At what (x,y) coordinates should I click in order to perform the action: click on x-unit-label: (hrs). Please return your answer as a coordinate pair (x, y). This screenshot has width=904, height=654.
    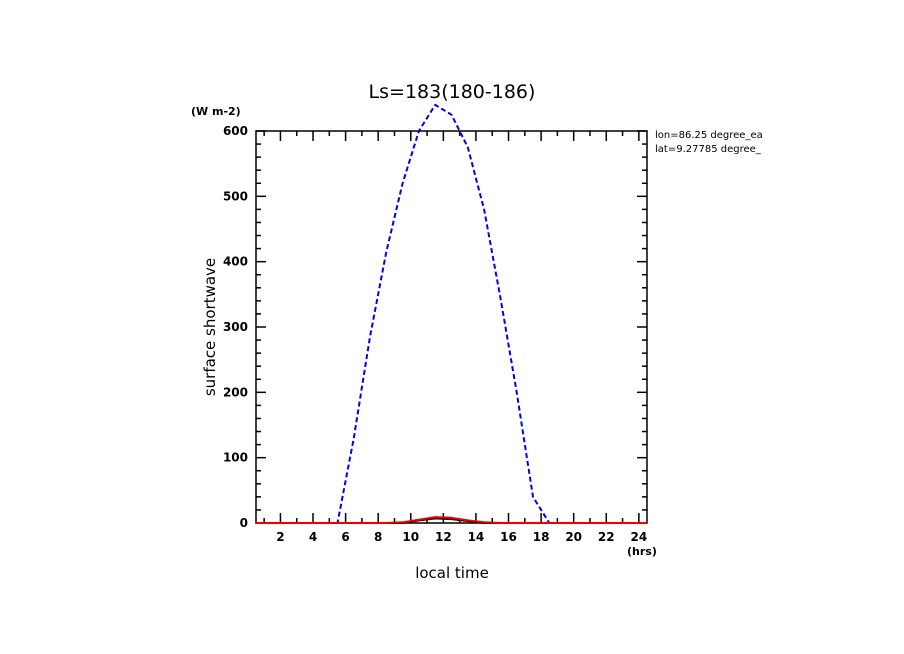
    Looking at the image, I should click on (642, 551).